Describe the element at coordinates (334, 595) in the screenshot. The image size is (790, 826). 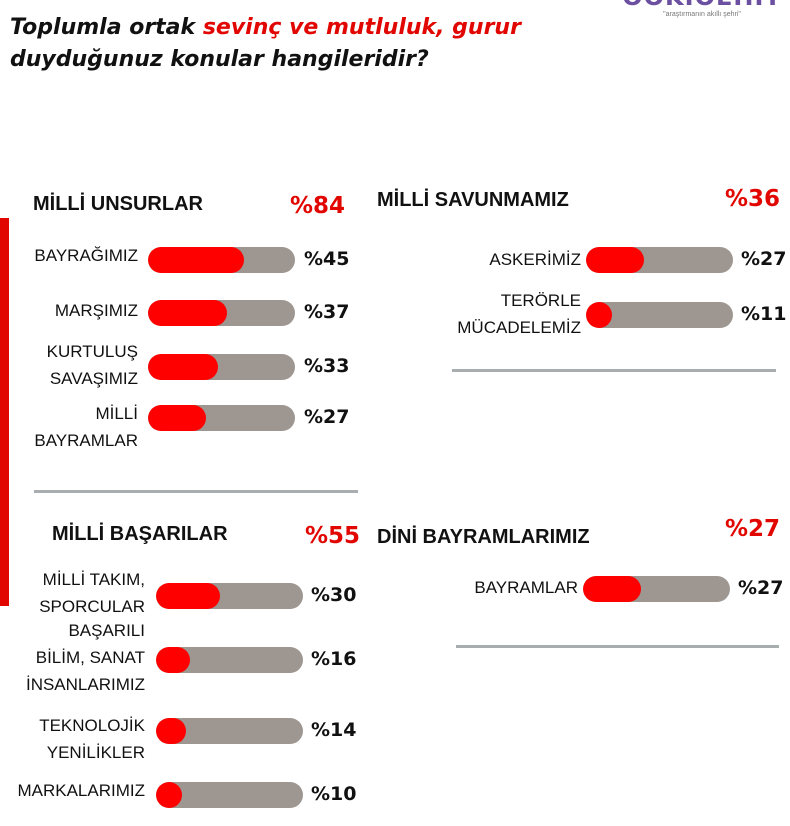
I see `milli-basarilar-milli-takim-sporcular-value: %30` at that location.